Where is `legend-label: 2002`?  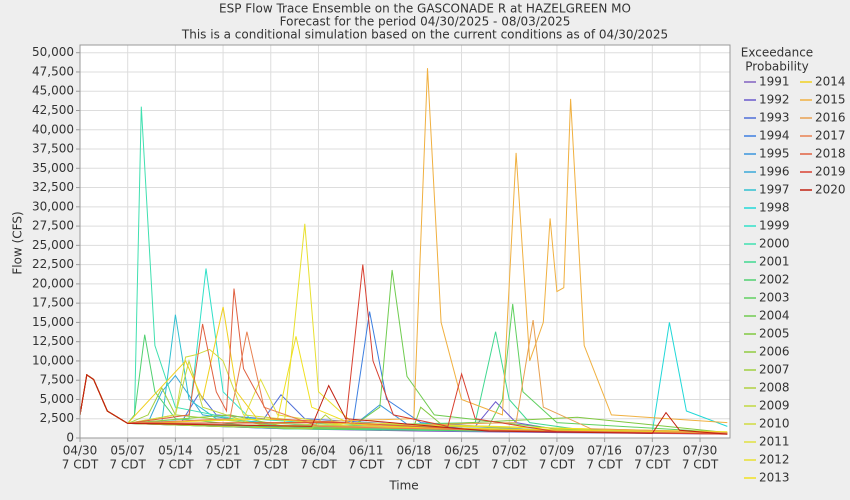 legend-label: 2002 is located at coordinates (774, 280).